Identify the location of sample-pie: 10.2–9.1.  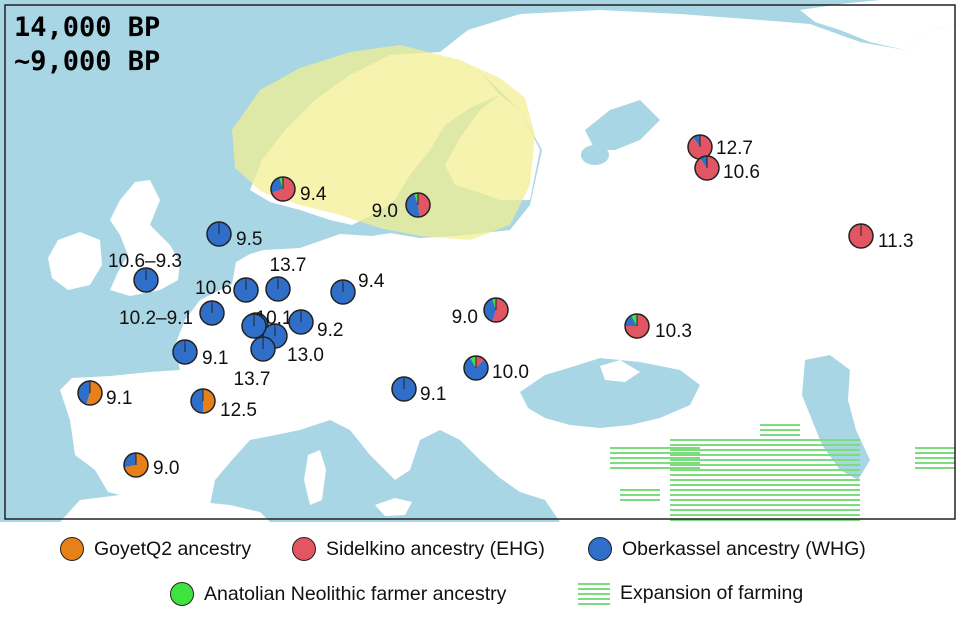
(172, 314).